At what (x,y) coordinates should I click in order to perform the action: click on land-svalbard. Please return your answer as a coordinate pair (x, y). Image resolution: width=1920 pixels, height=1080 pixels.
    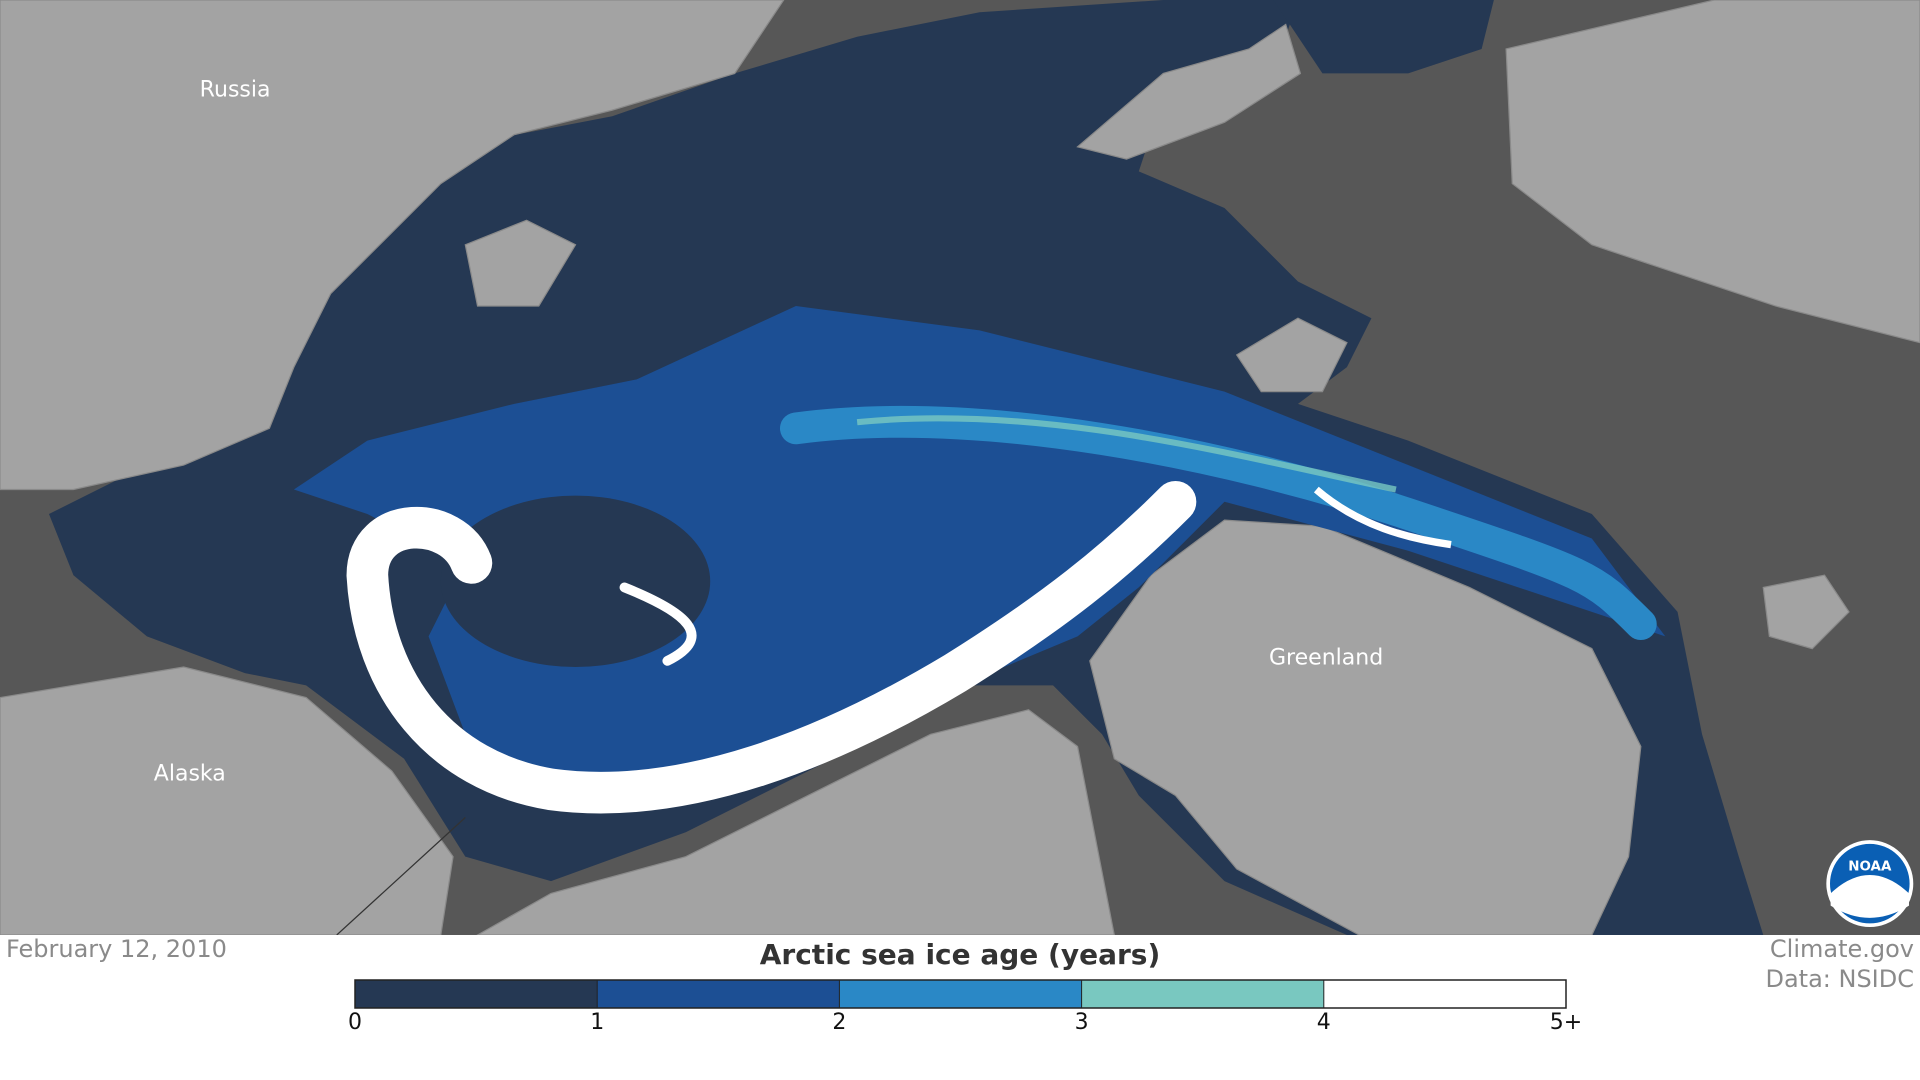
    Looking at the image, I should click on (1291, 355).